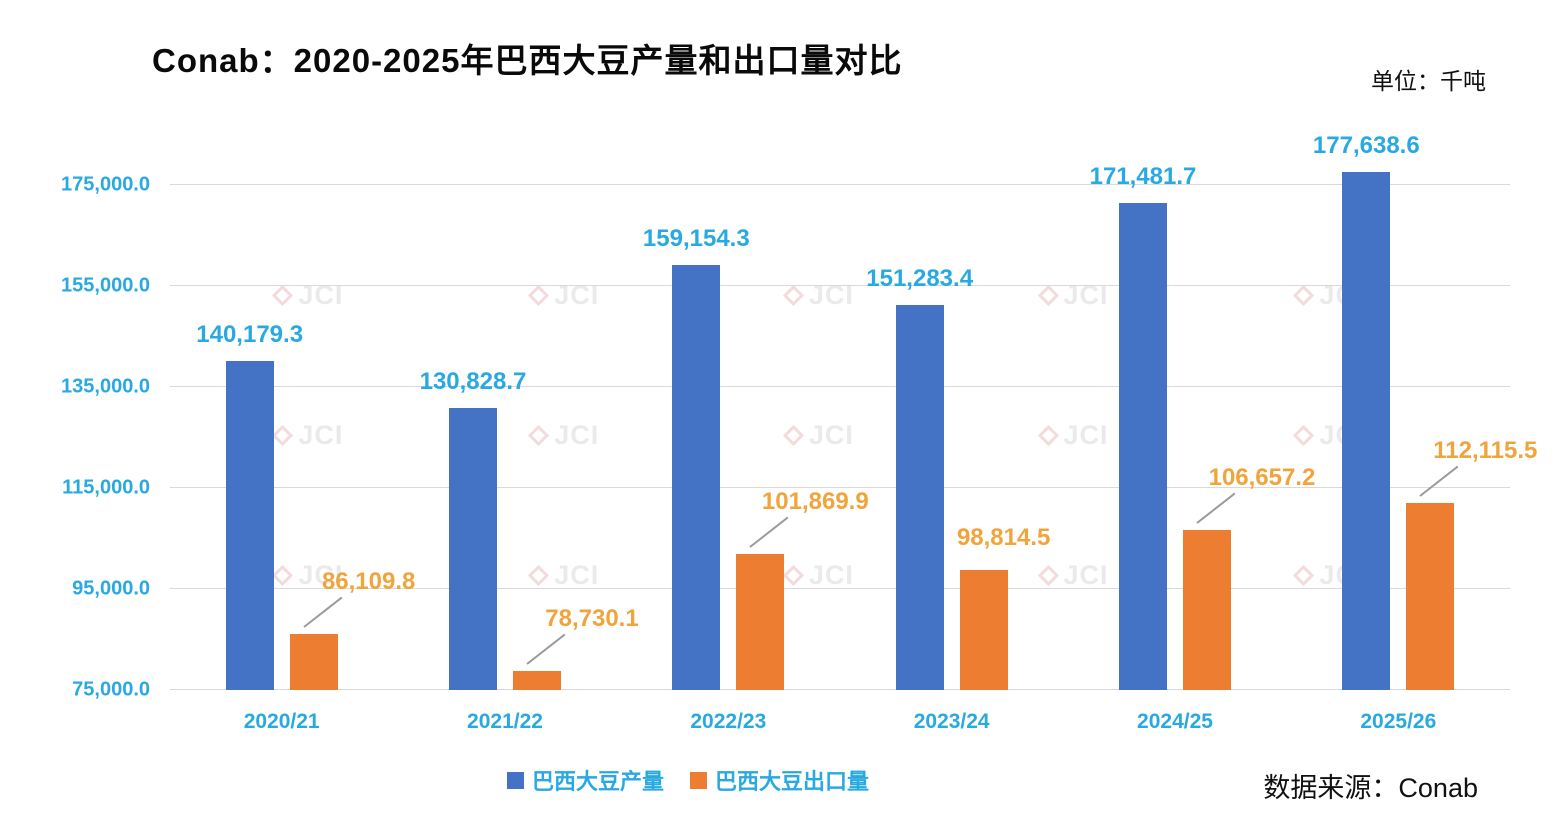 Image resolution: width=1566 pixels, height=828 pixels. What do you see at coordinates (597, 781) in the screenshot?
I see `legend-label: 巴西大豆产量` at bounding box center [597, 781].